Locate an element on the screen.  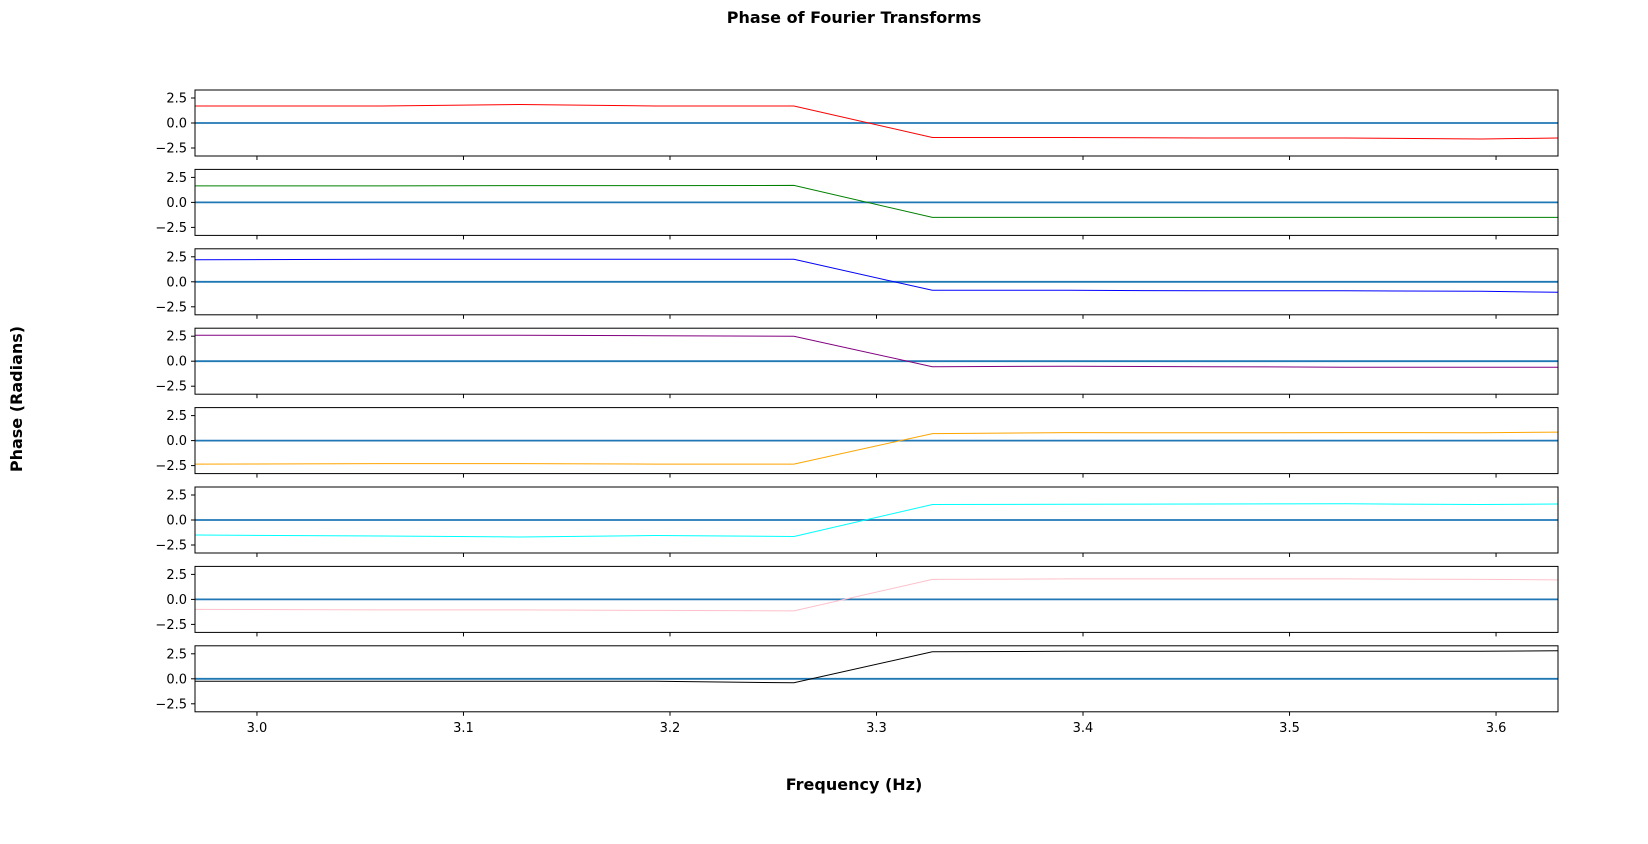
x-tick-label: 3.5 is located at coordinates (1289, 728).